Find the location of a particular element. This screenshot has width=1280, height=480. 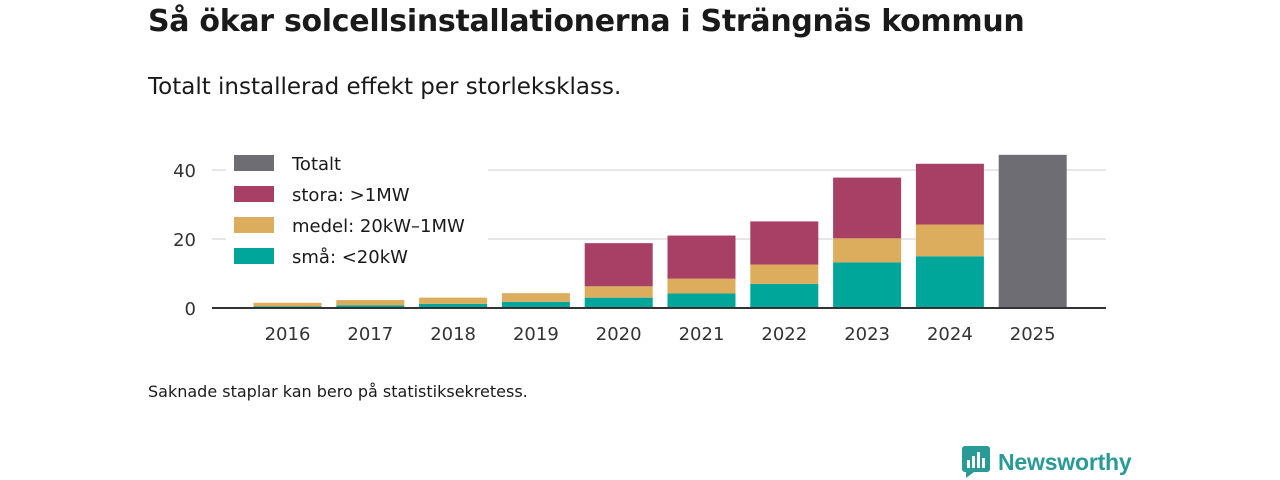

legend-swatch-medel is located at coordinates (254, 225).